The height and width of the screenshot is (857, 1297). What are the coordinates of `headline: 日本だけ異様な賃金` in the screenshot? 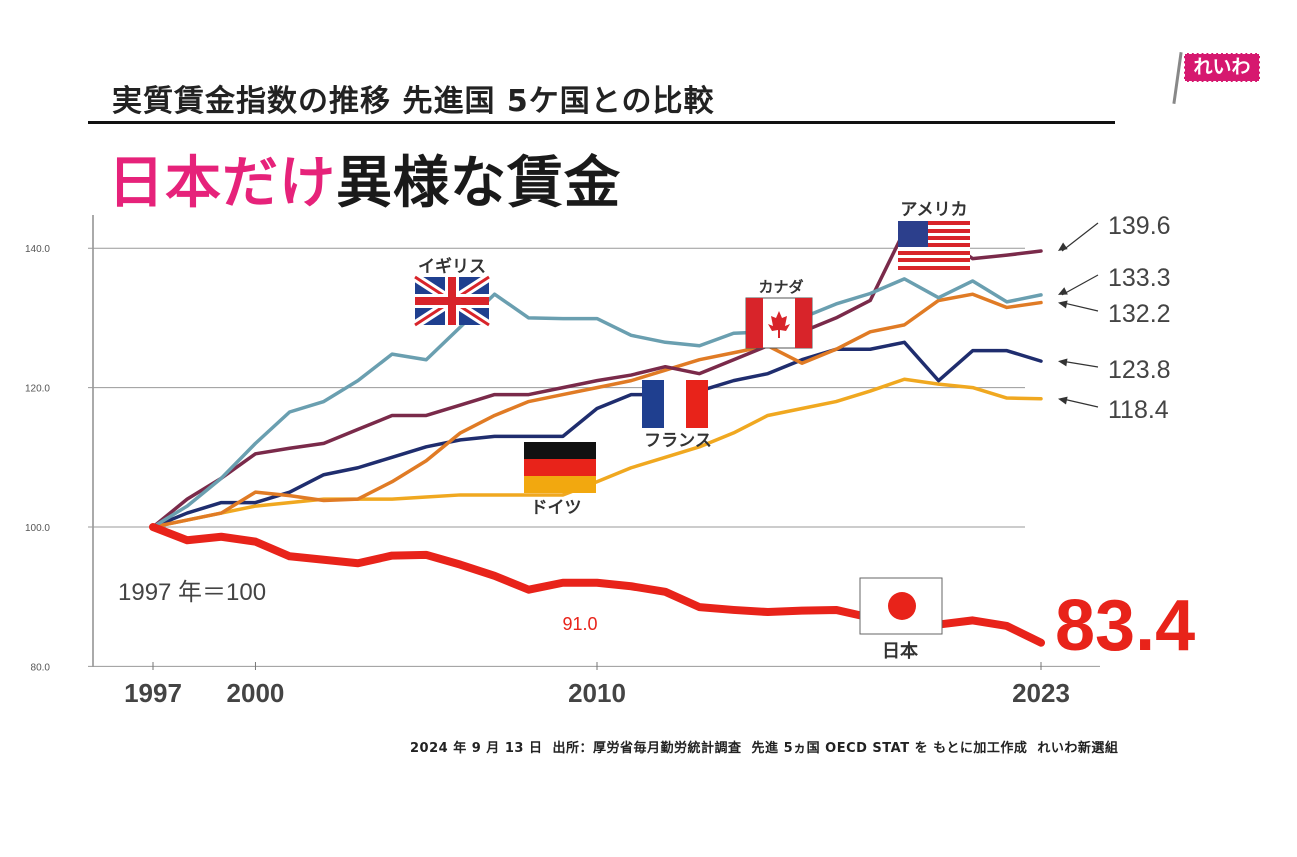 It's located at (364, 178).